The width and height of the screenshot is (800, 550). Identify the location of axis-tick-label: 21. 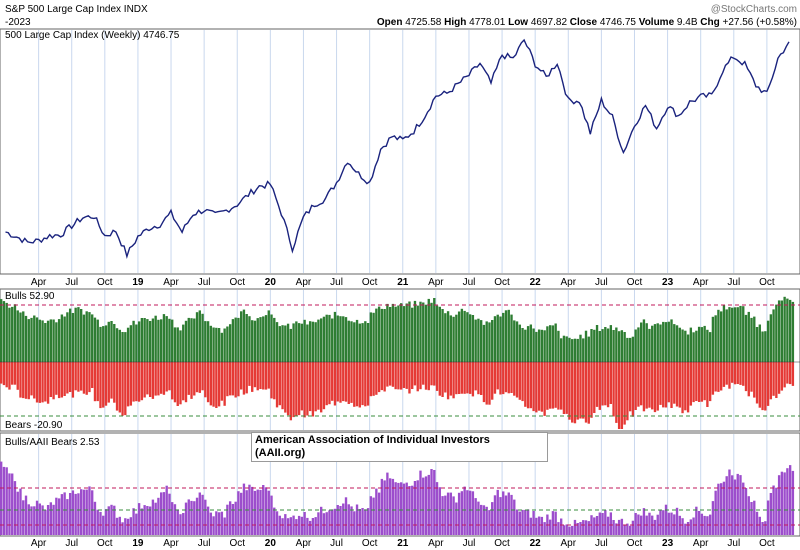
(403, 543).